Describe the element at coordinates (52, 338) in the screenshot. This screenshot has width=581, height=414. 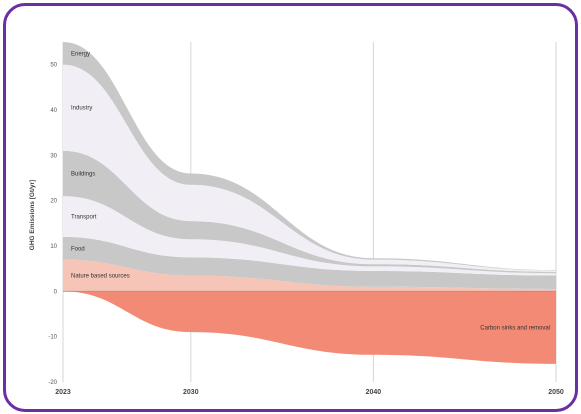
I see `y-tick-label: -10` at that location.